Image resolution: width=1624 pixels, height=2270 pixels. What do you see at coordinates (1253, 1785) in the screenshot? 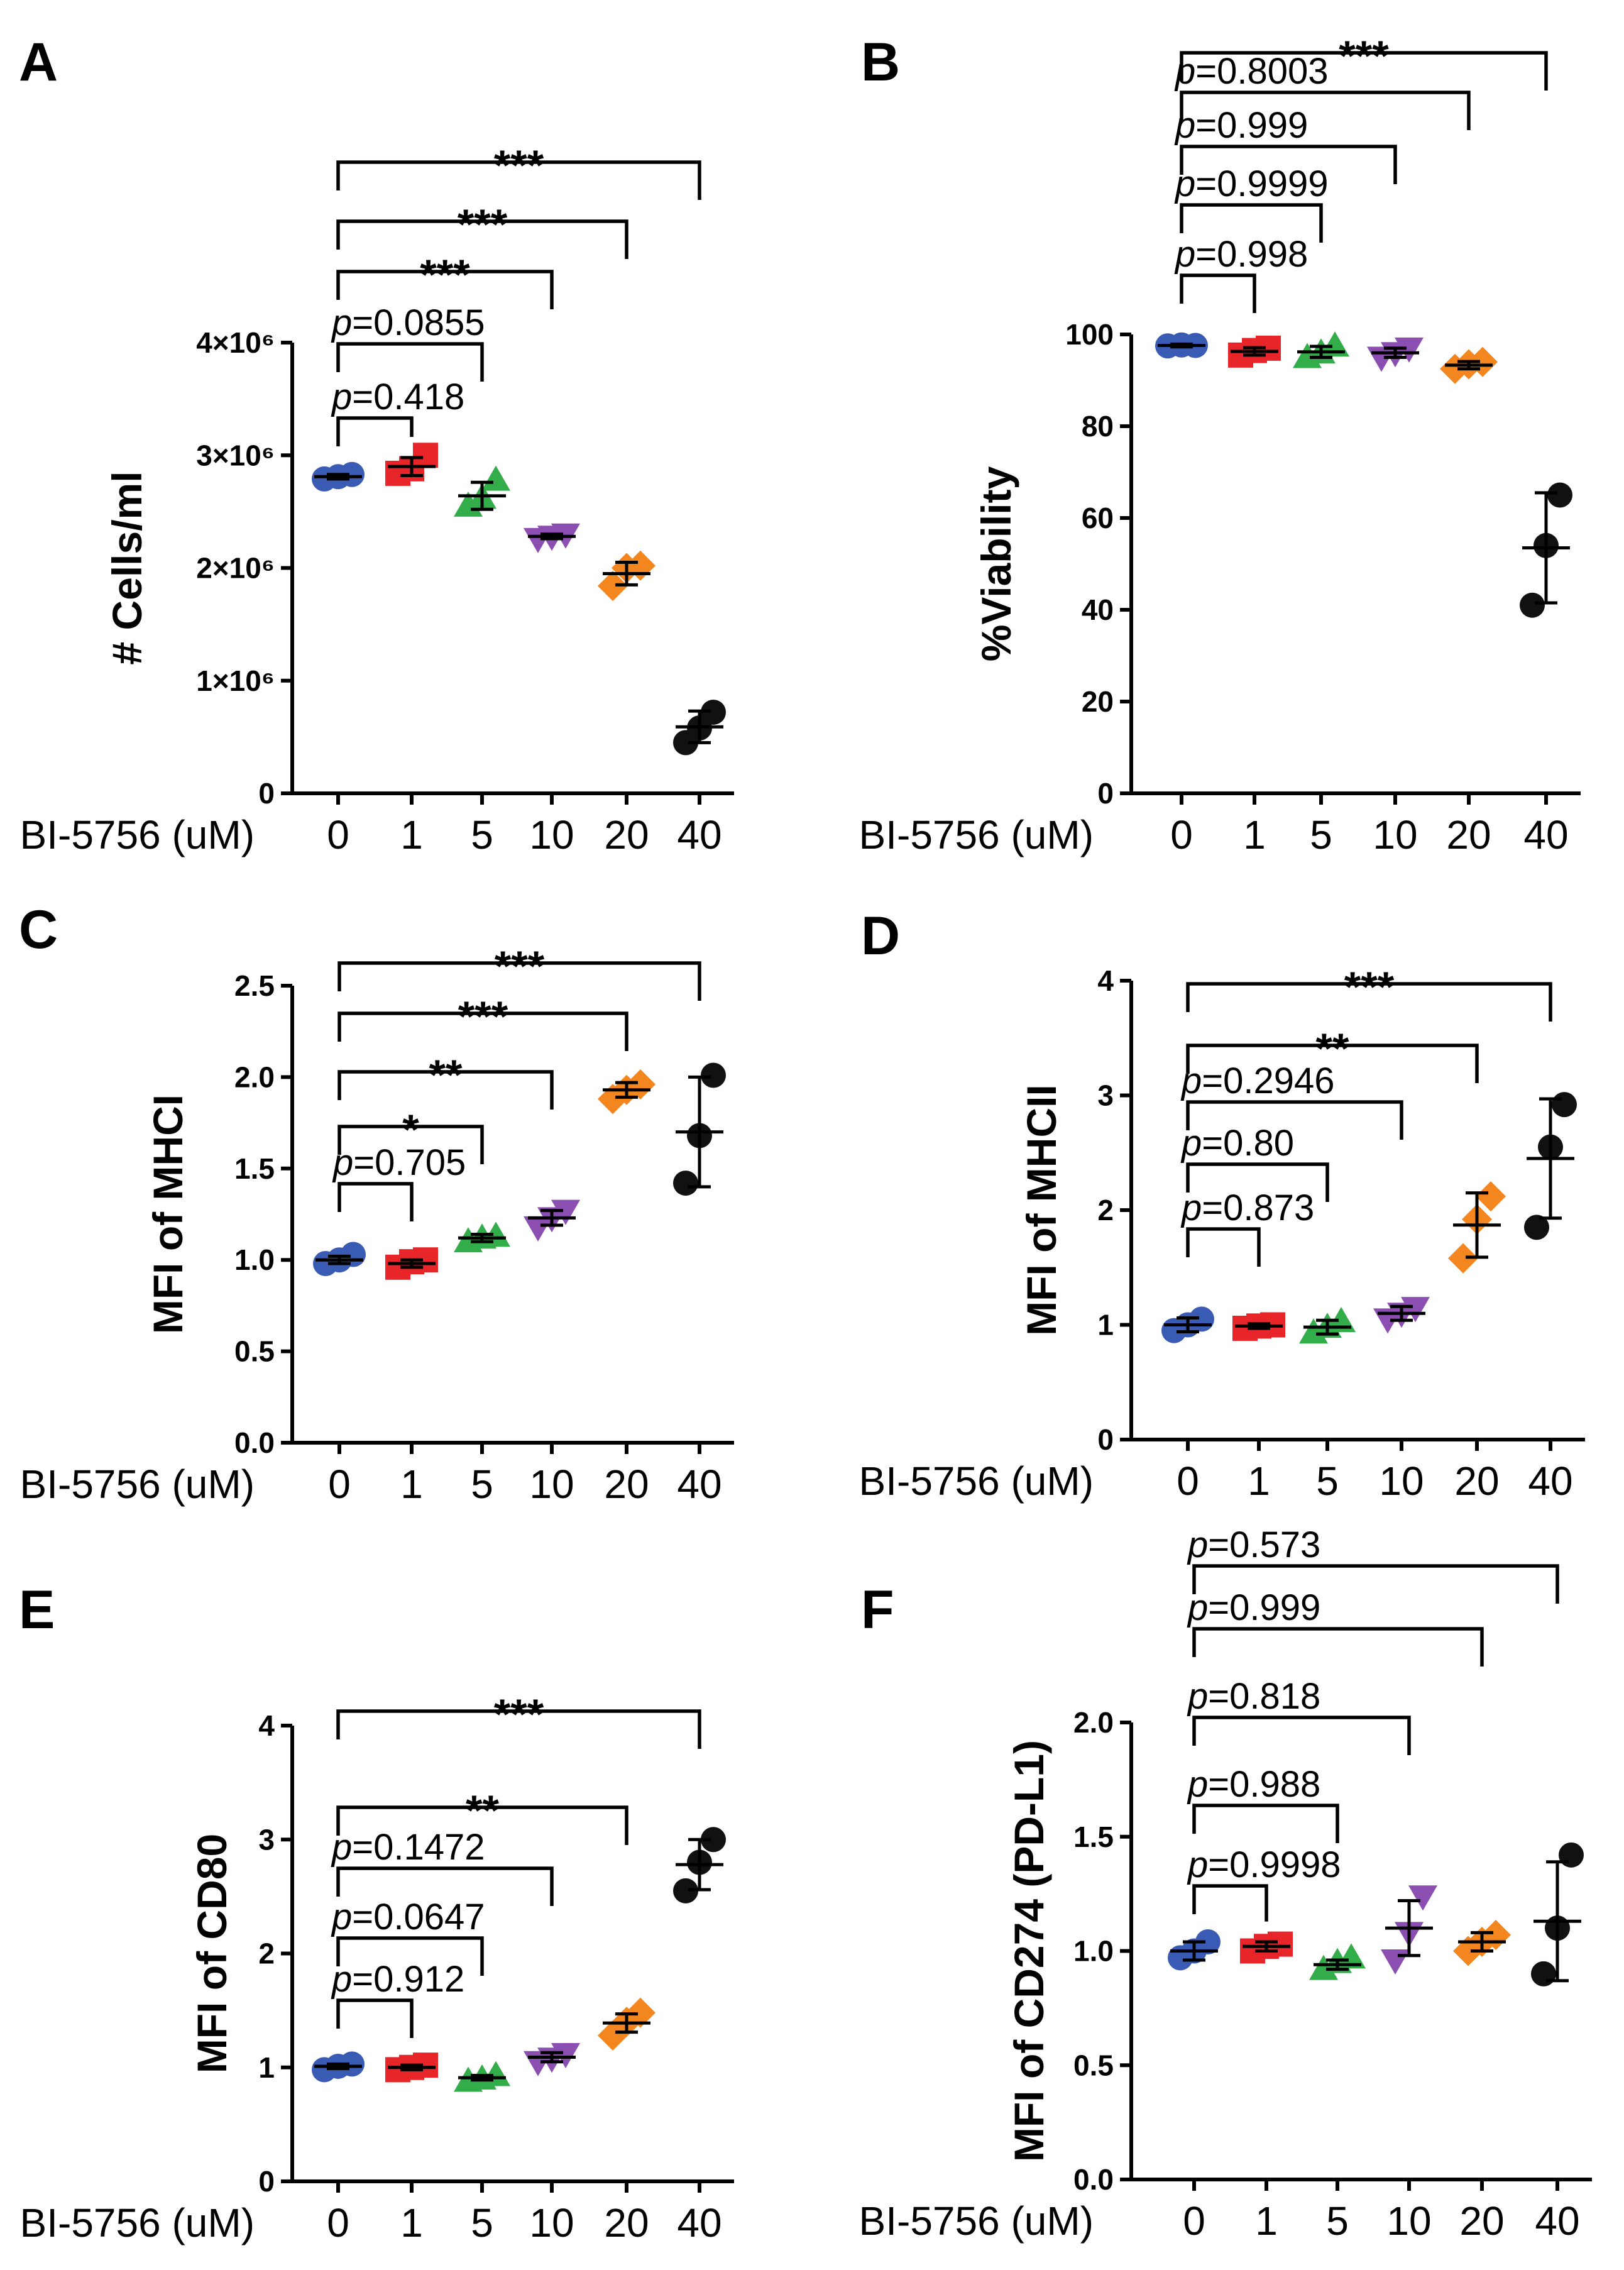
I see `significance-label-5: p=0.988` at bounding box center [1253, 1785].